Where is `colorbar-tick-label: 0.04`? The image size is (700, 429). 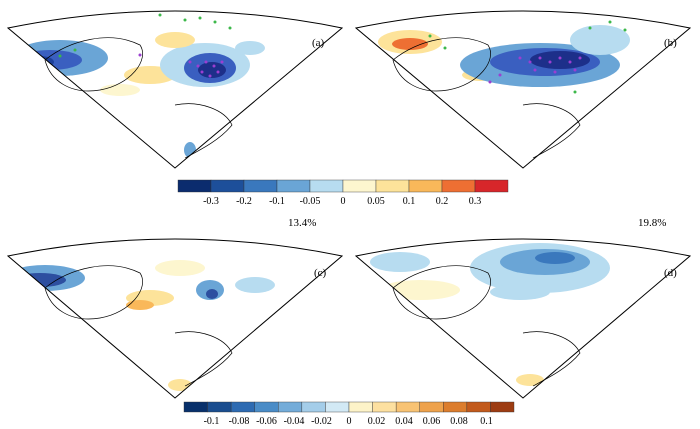
colorbar-tick-label: 0.04 is located at coordinates (404, 421).